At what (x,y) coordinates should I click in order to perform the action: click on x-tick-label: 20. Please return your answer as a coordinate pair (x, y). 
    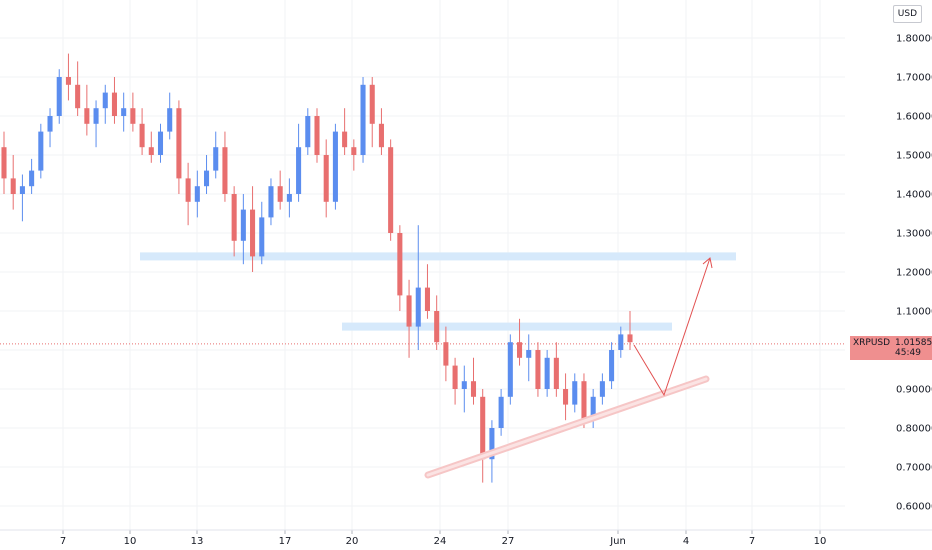
    Looking at the image, I should click on (352, 541).